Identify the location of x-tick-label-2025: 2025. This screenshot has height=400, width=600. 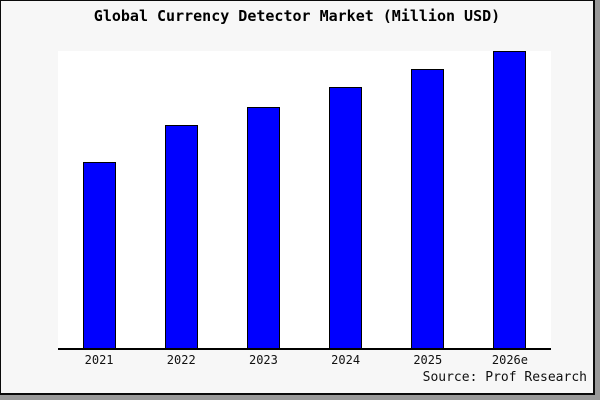
(428, 360).